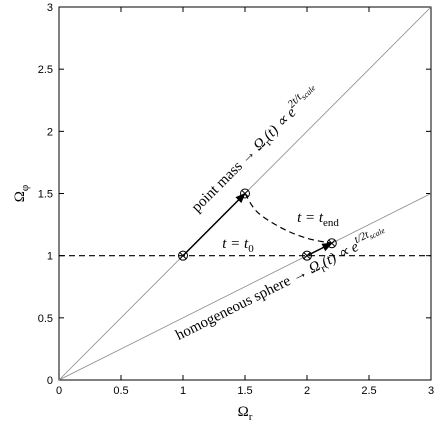  I want to click on y-tick-label: 1, so click(50, 257).